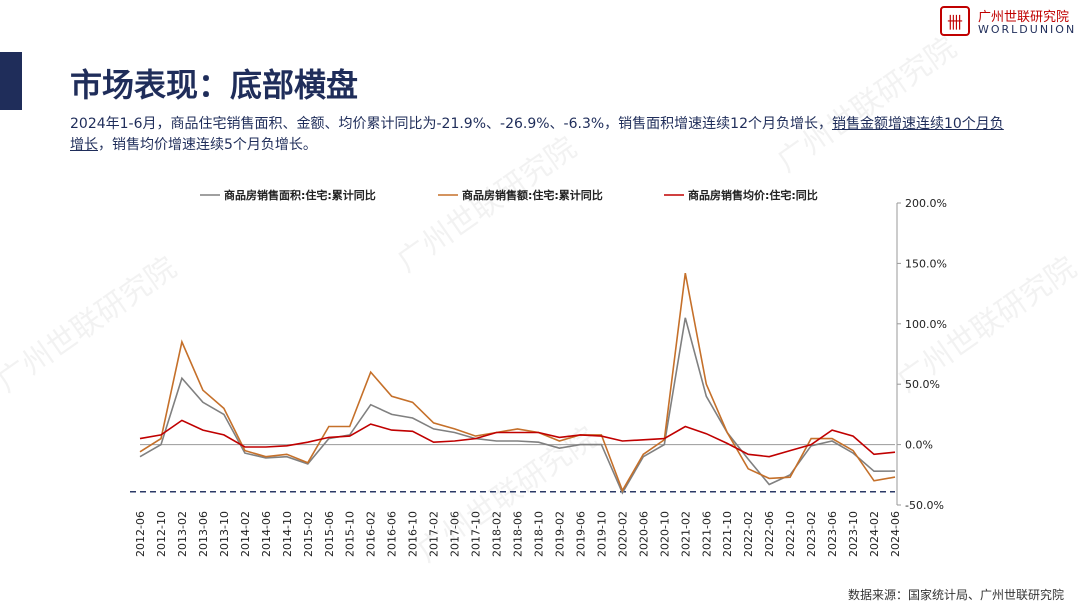 The image size is (1080, 608). Describe the element at coordinates (926, 263) in the screenshot. I see `y-tick-label: 150.0%` at that location.